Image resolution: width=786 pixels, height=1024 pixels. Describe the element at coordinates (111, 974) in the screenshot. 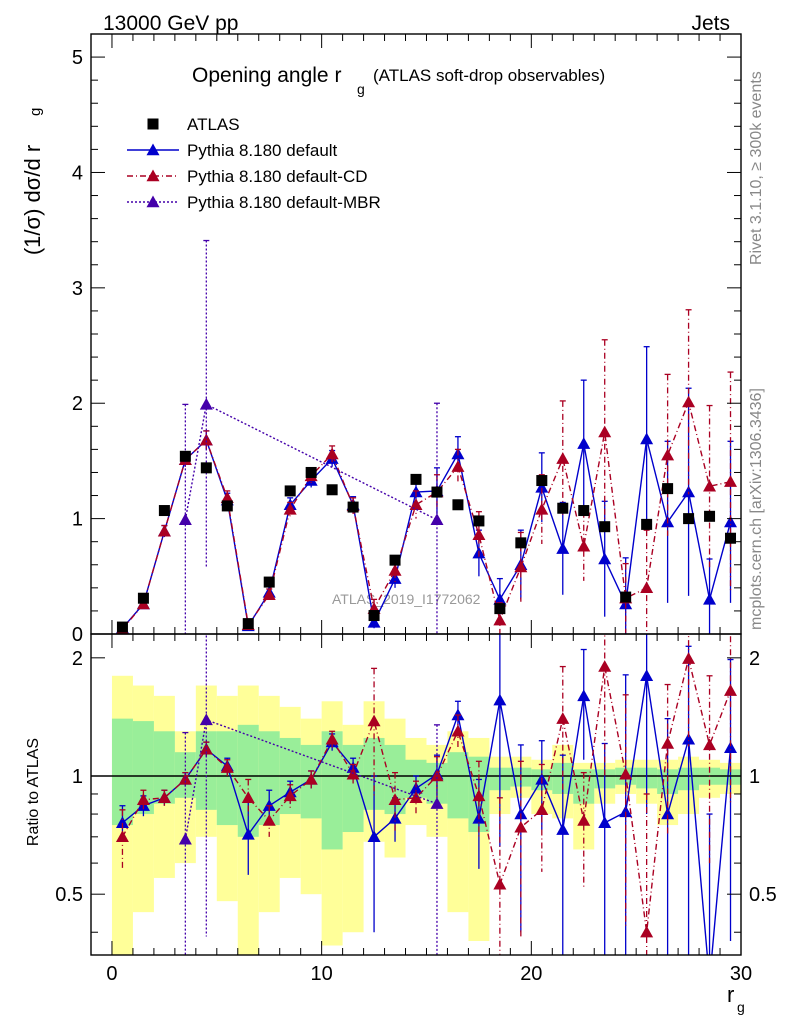

I see `x-tick-label: 0` at that location.